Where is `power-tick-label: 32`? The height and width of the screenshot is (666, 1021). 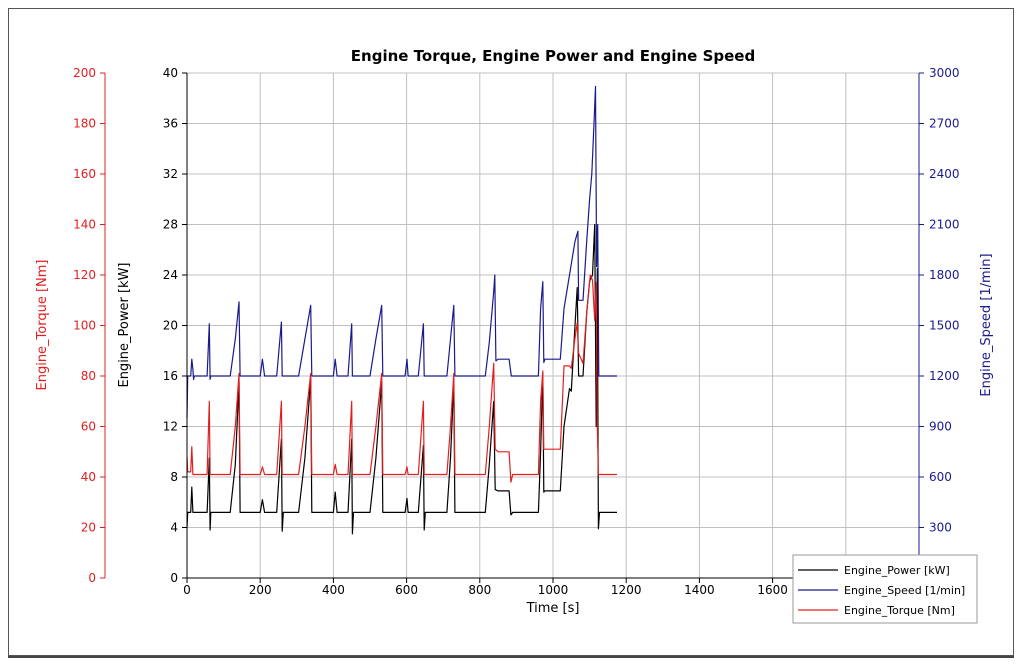
power-tick-label: 32 is located at coordinates (170, 174).